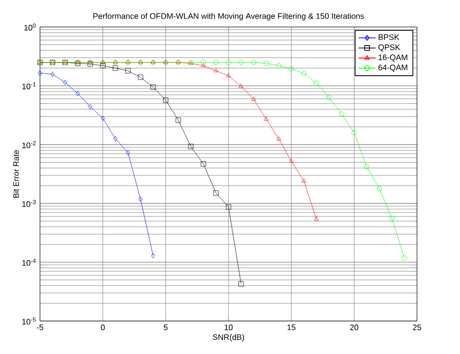  I want to click on legend-label: 16-QAM, so click(393, 58).